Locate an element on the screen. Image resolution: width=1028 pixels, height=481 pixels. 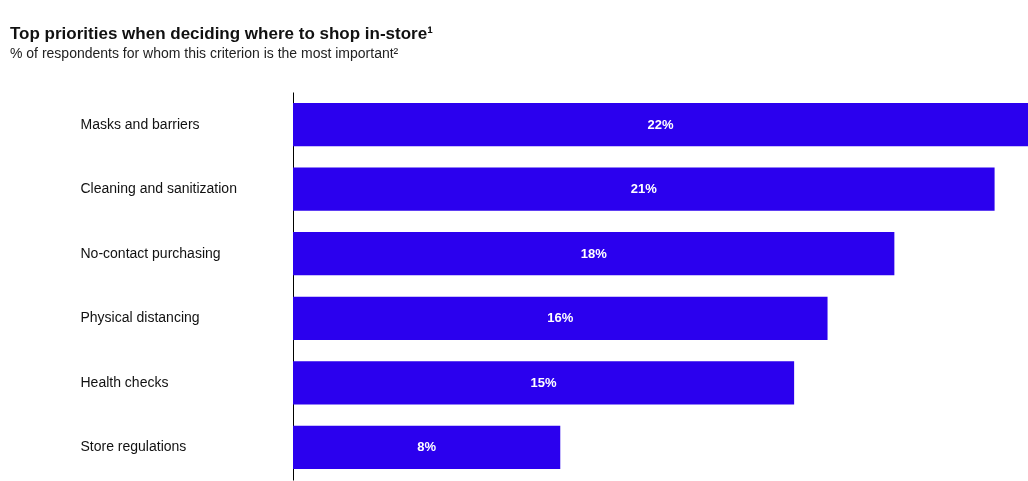
y-tick-label: Masks and barriers is located at coordinates (140, 123).